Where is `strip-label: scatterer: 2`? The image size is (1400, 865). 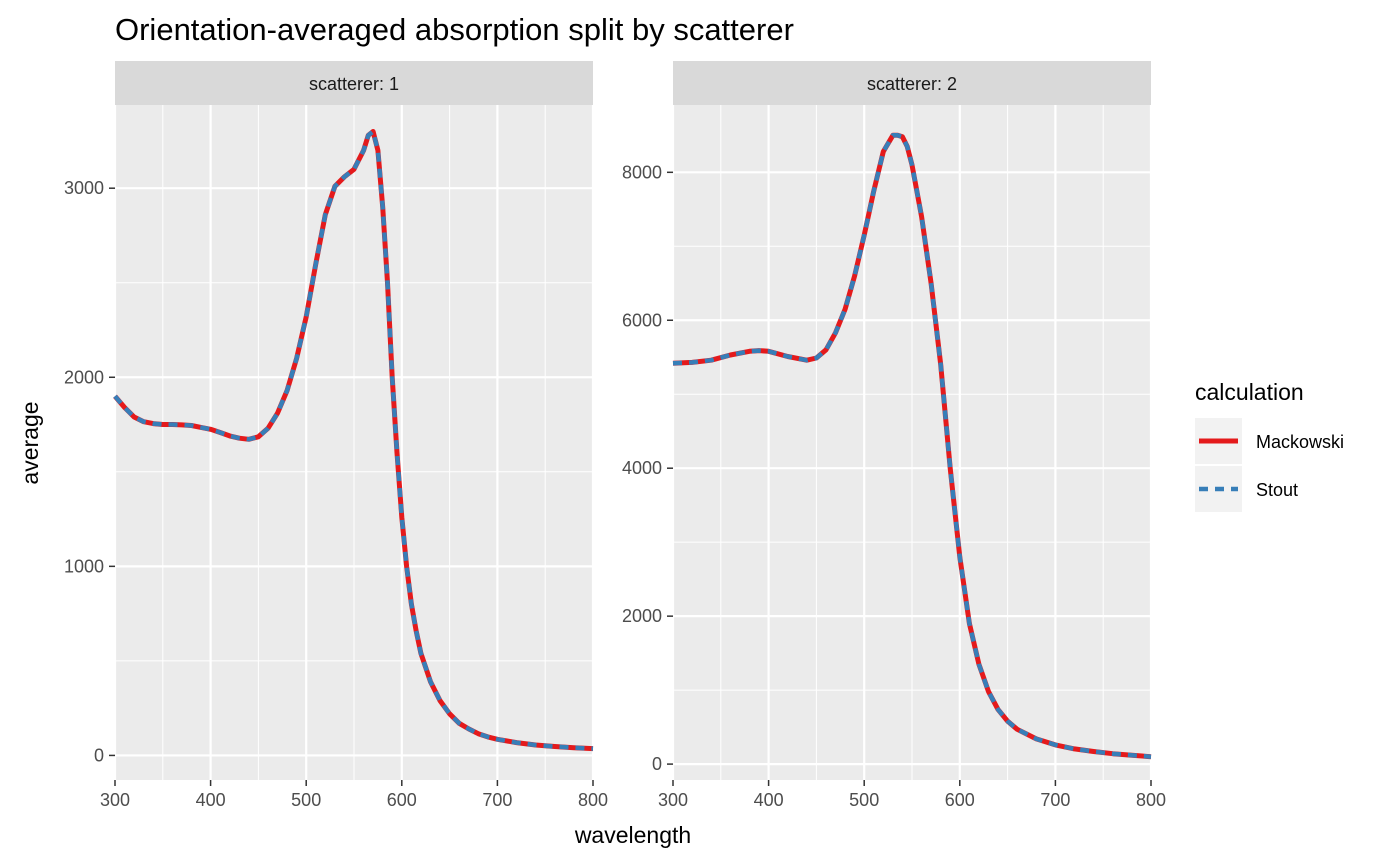 strip-label: scatterer: 2 is located at coordinates (912, 84).